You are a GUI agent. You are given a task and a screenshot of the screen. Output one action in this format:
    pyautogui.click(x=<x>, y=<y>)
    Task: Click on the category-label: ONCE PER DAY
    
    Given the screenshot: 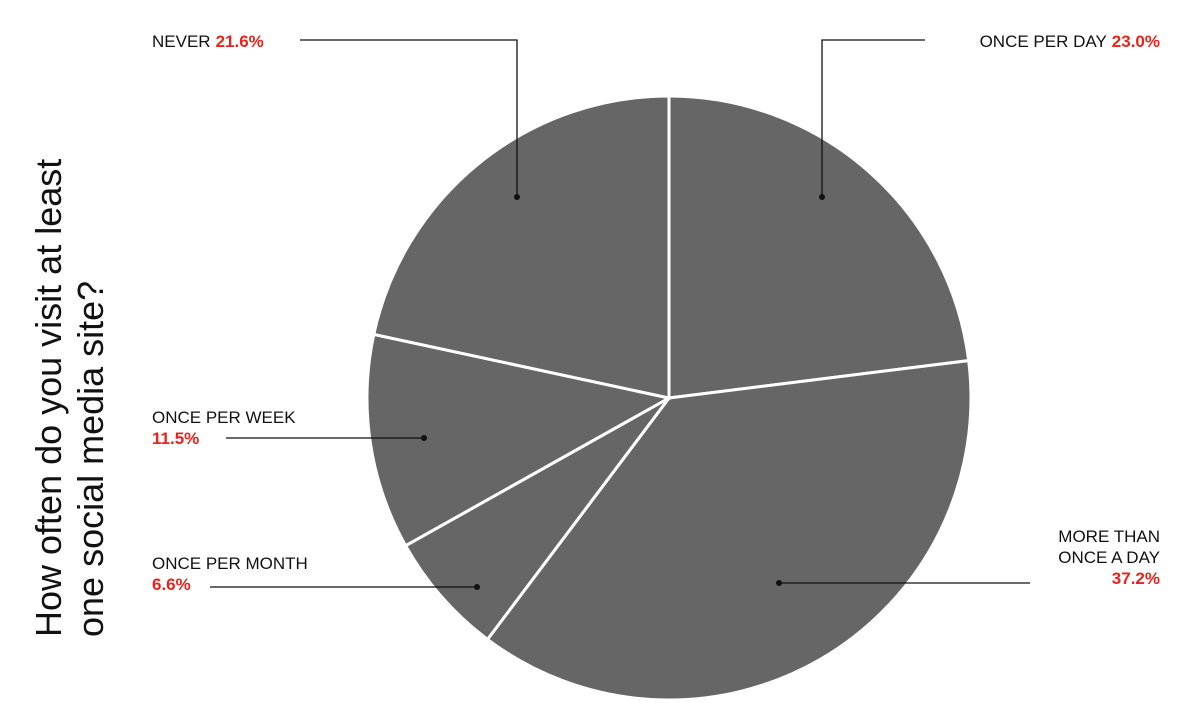 What is the action you would take?
    pyautogui.click(x=1043, y=41)
    